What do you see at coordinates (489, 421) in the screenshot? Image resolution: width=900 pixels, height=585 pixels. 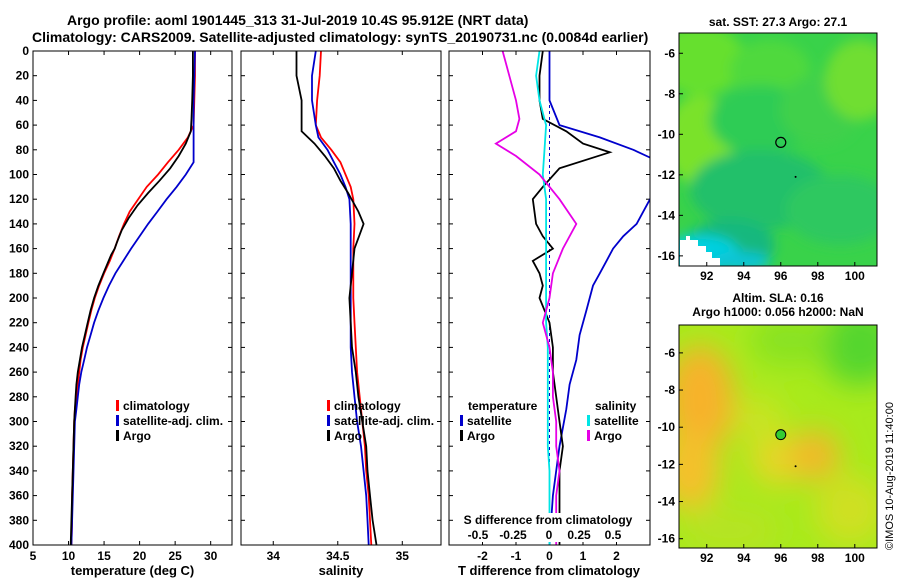 I see `legend-label-t-satellite: satellite` at bounding box center [489, 421].